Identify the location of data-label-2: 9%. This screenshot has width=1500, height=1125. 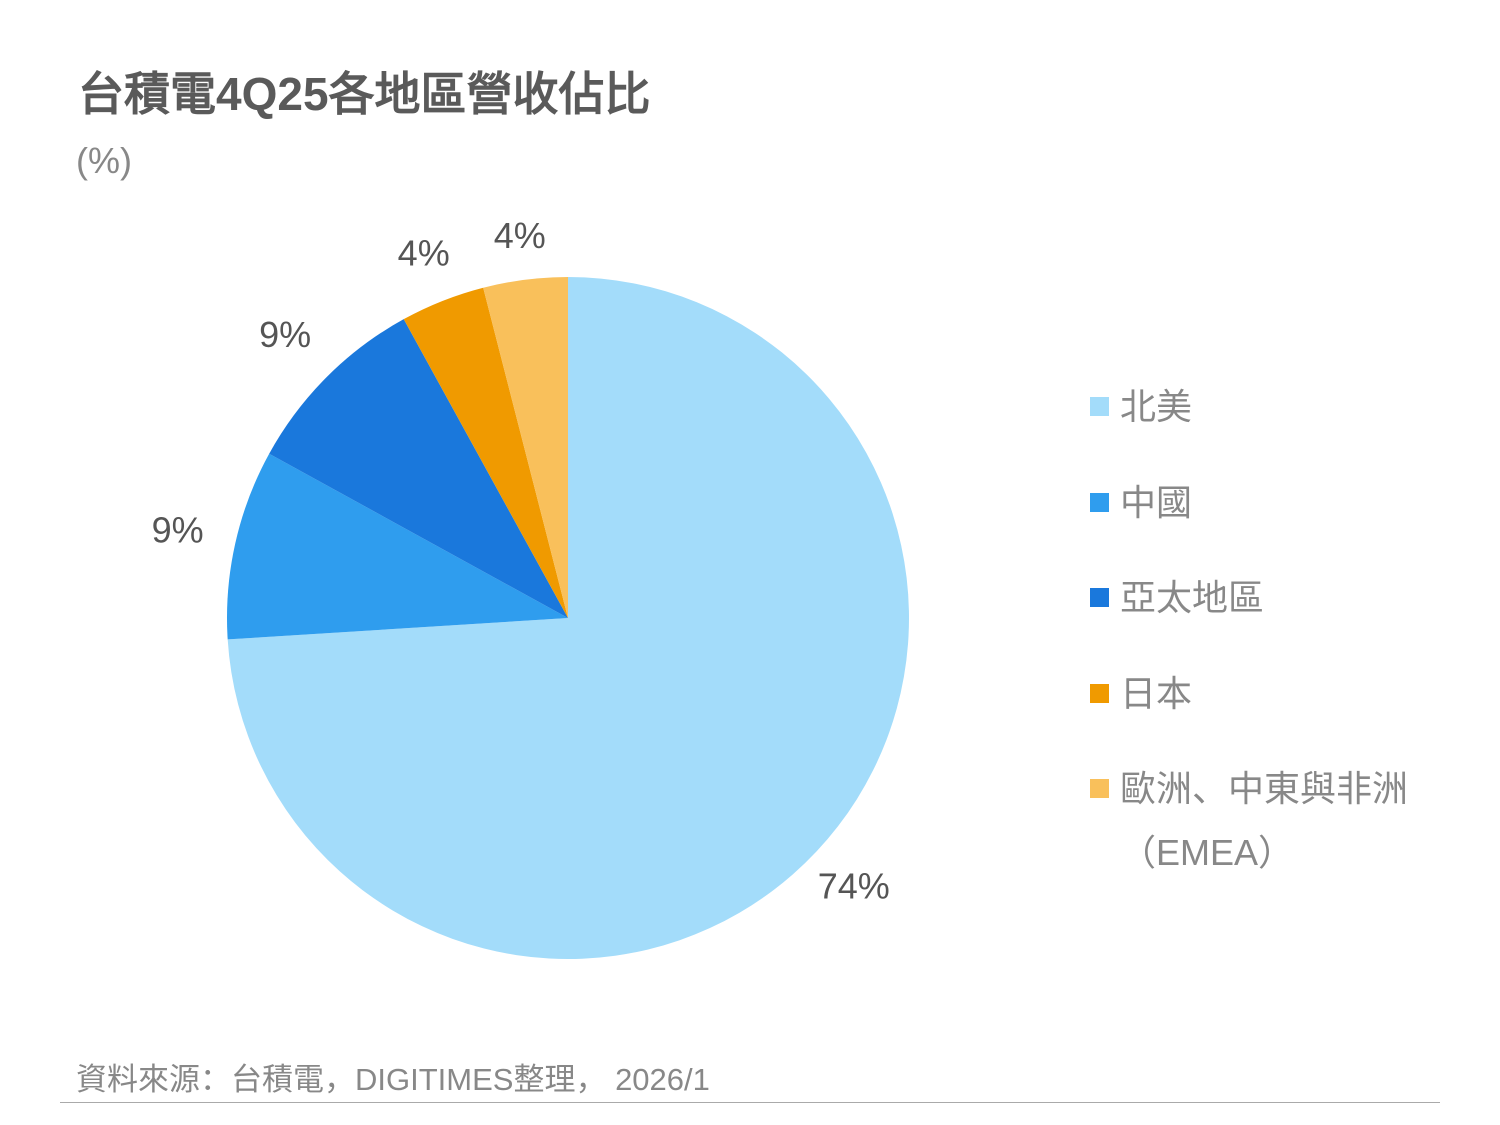
(285, 334).